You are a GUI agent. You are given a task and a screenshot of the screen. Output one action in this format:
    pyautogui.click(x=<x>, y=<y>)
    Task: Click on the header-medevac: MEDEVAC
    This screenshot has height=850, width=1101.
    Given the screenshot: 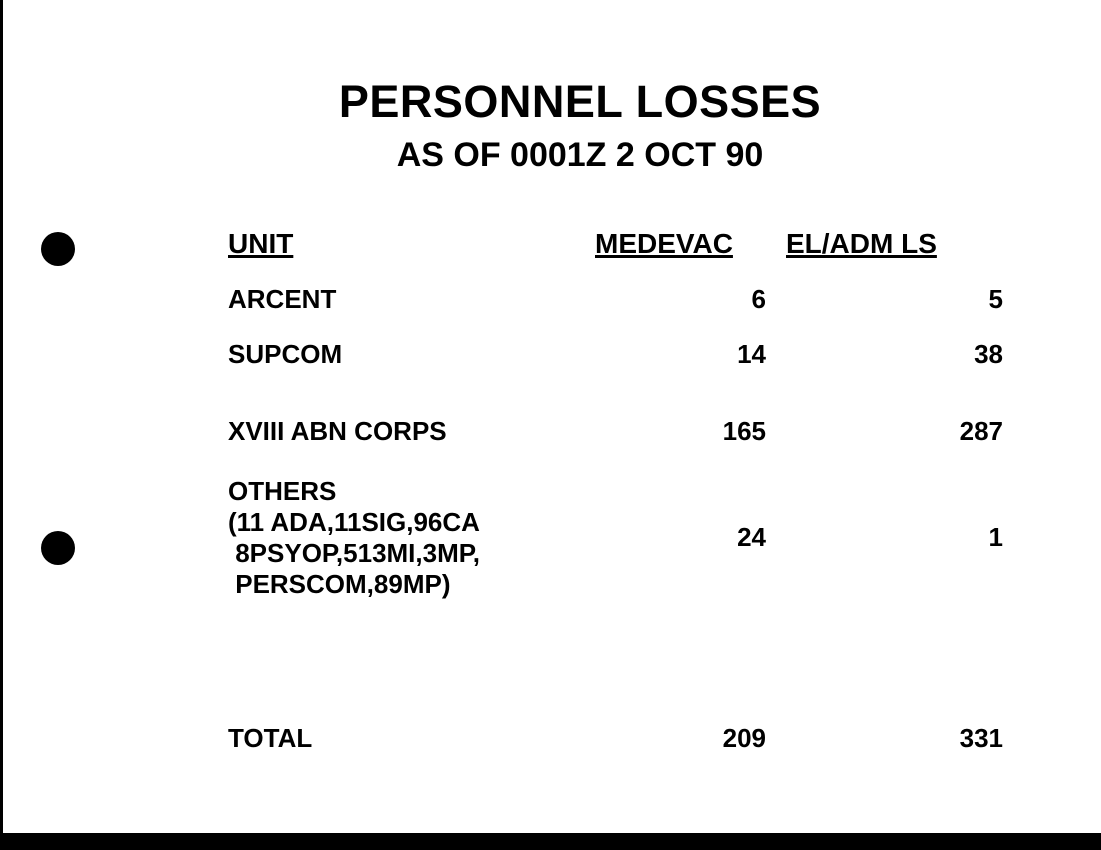 What is the action you would take?
    pyautogui.click(x=664, y=243)
    